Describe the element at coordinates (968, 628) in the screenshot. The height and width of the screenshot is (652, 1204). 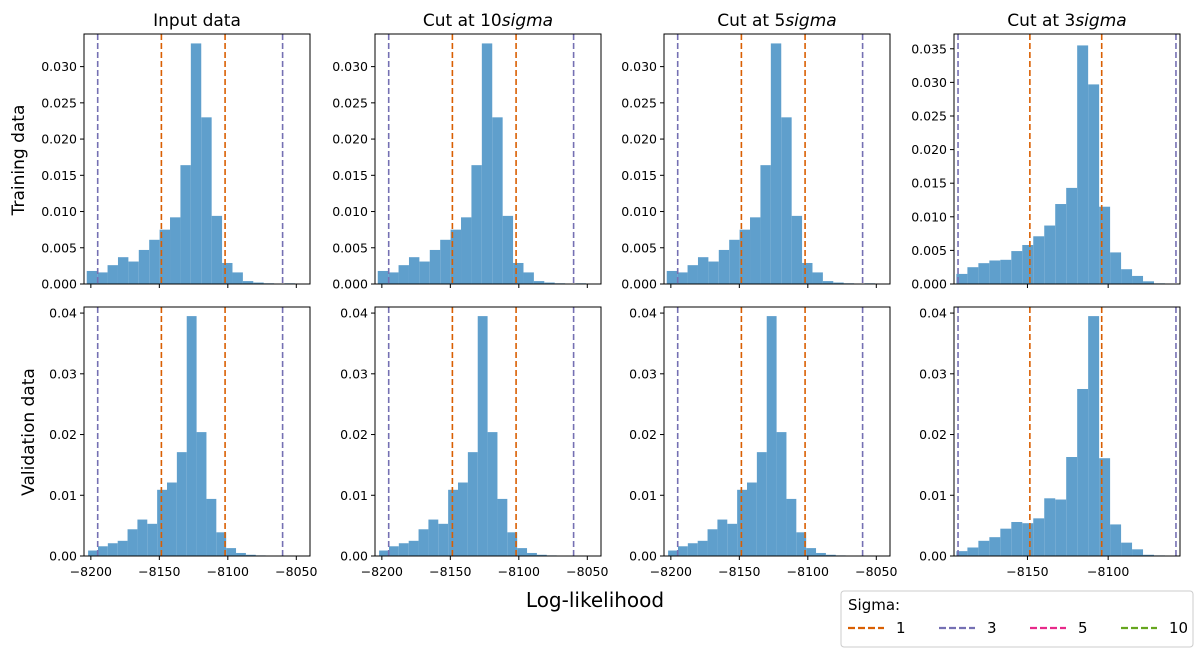
I see `legend-entry-3: 3` at that location.